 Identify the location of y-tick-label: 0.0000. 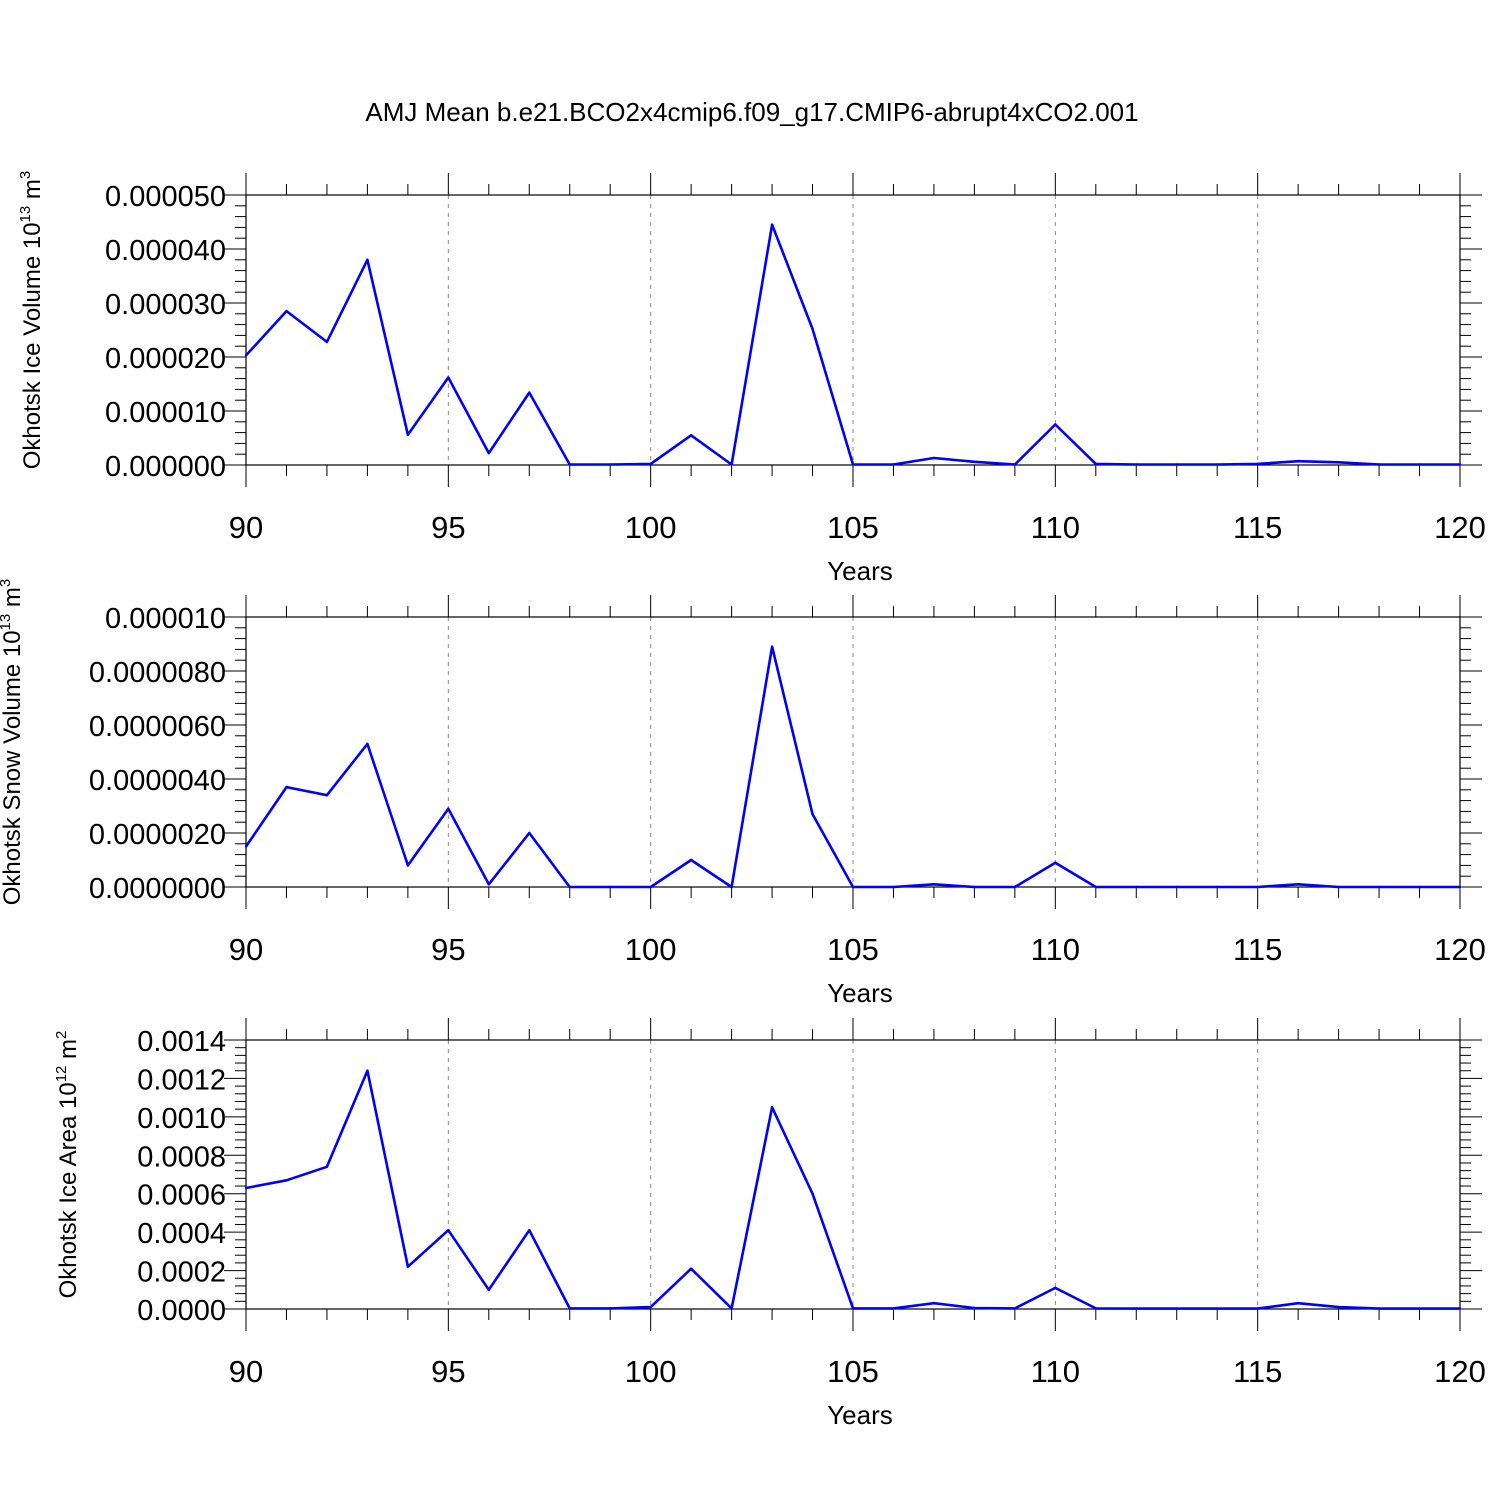
(181, 1311).